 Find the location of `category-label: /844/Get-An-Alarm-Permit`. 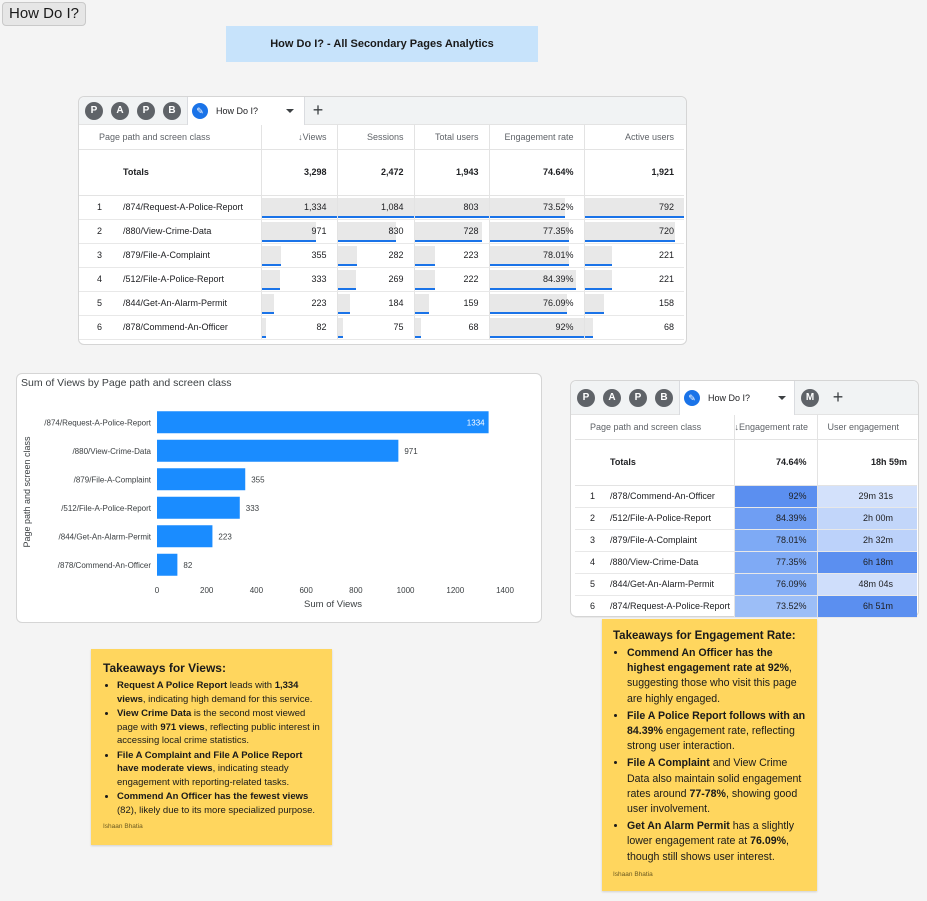

category-label: /844/Get-An-Alarm-Permit is located at coordinates (105, 536).